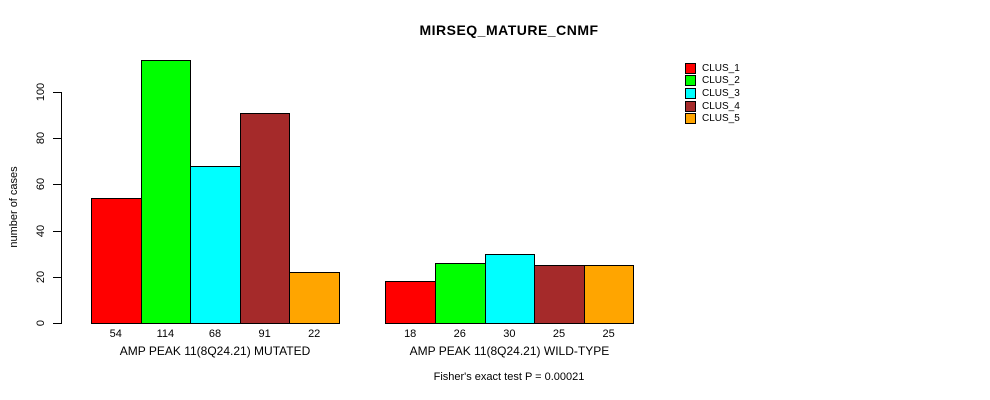 The width and height of the screenshot is (990, 400). Describe the element at coordinates (14, 207) in the screenshot. I see `y-axis-label: number of cases` at that location.